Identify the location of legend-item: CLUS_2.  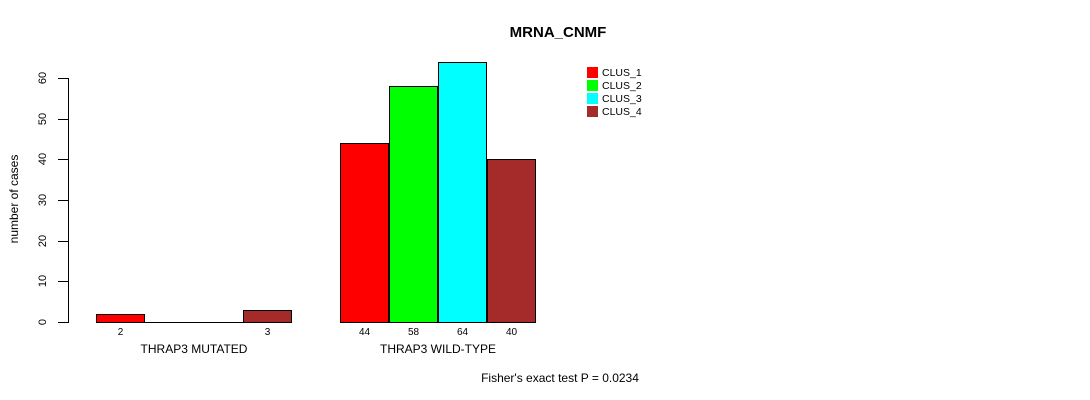
(614, 85).